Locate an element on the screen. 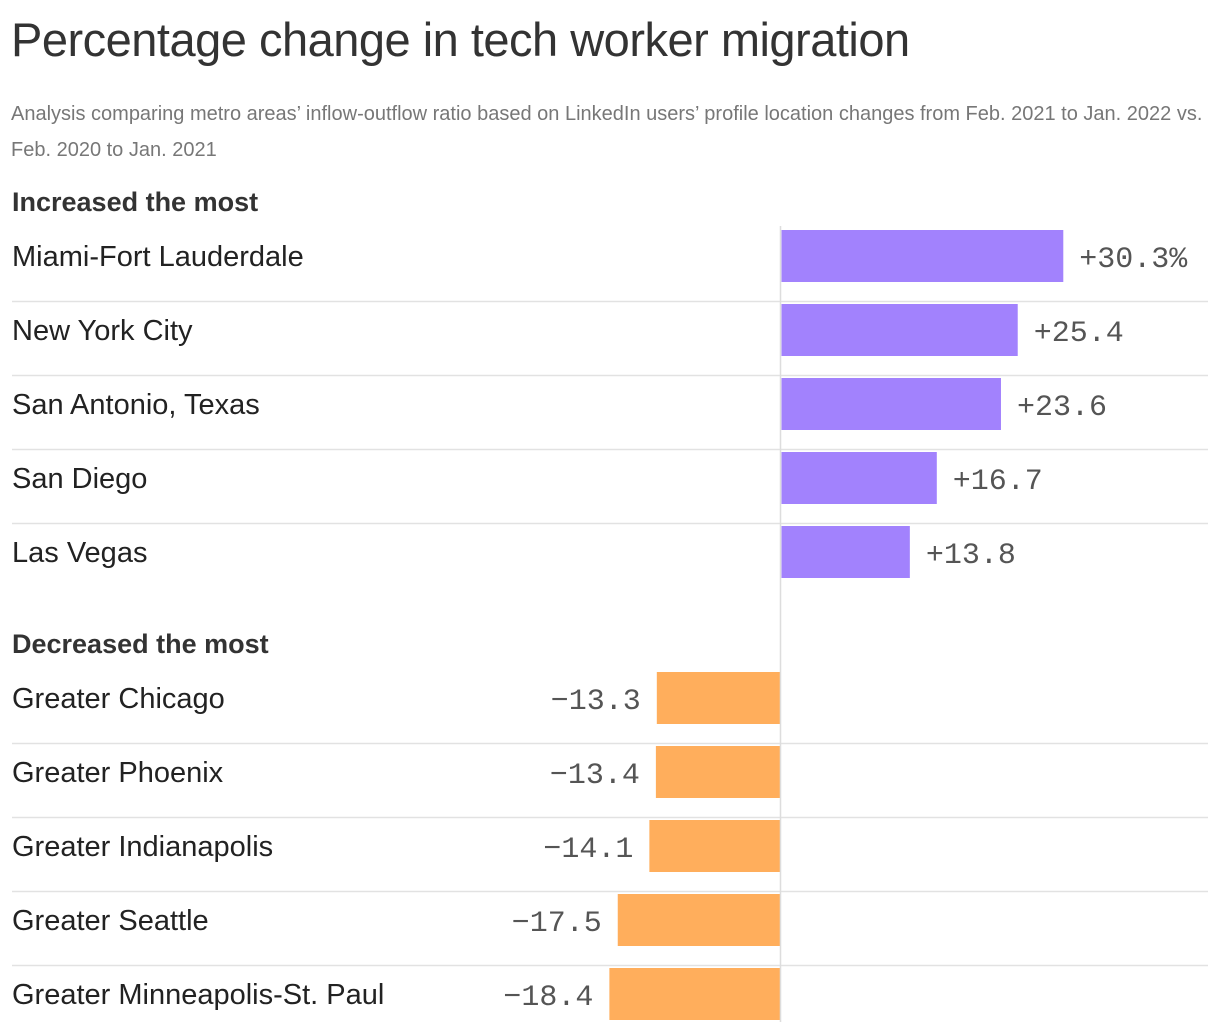  section-heading: Increased the most is located at coordinates (135, 202).